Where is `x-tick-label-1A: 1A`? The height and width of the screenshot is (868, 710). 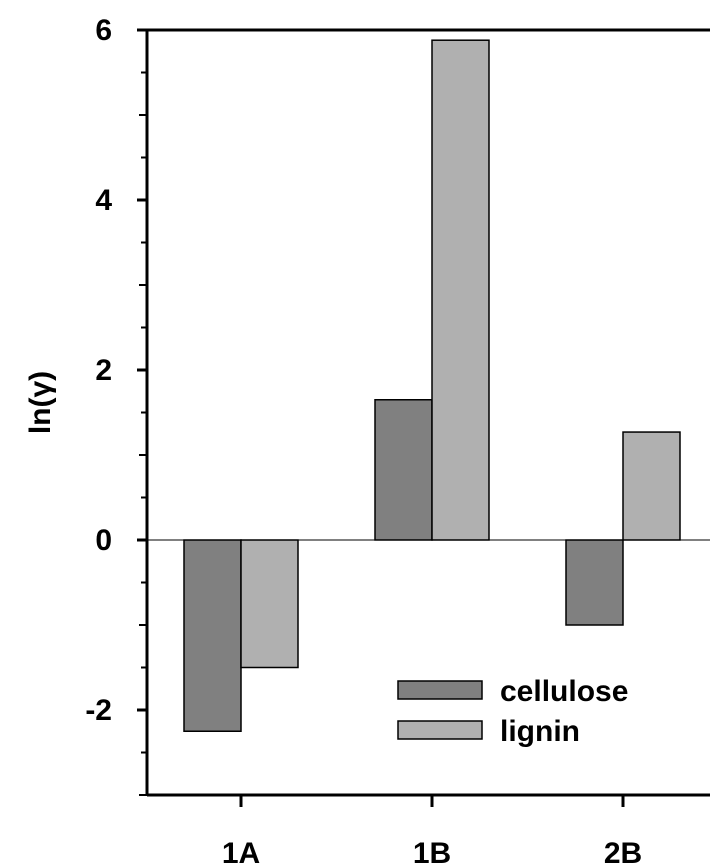 x-tick-label-1A: 1A is located at coordinates (241, 852).